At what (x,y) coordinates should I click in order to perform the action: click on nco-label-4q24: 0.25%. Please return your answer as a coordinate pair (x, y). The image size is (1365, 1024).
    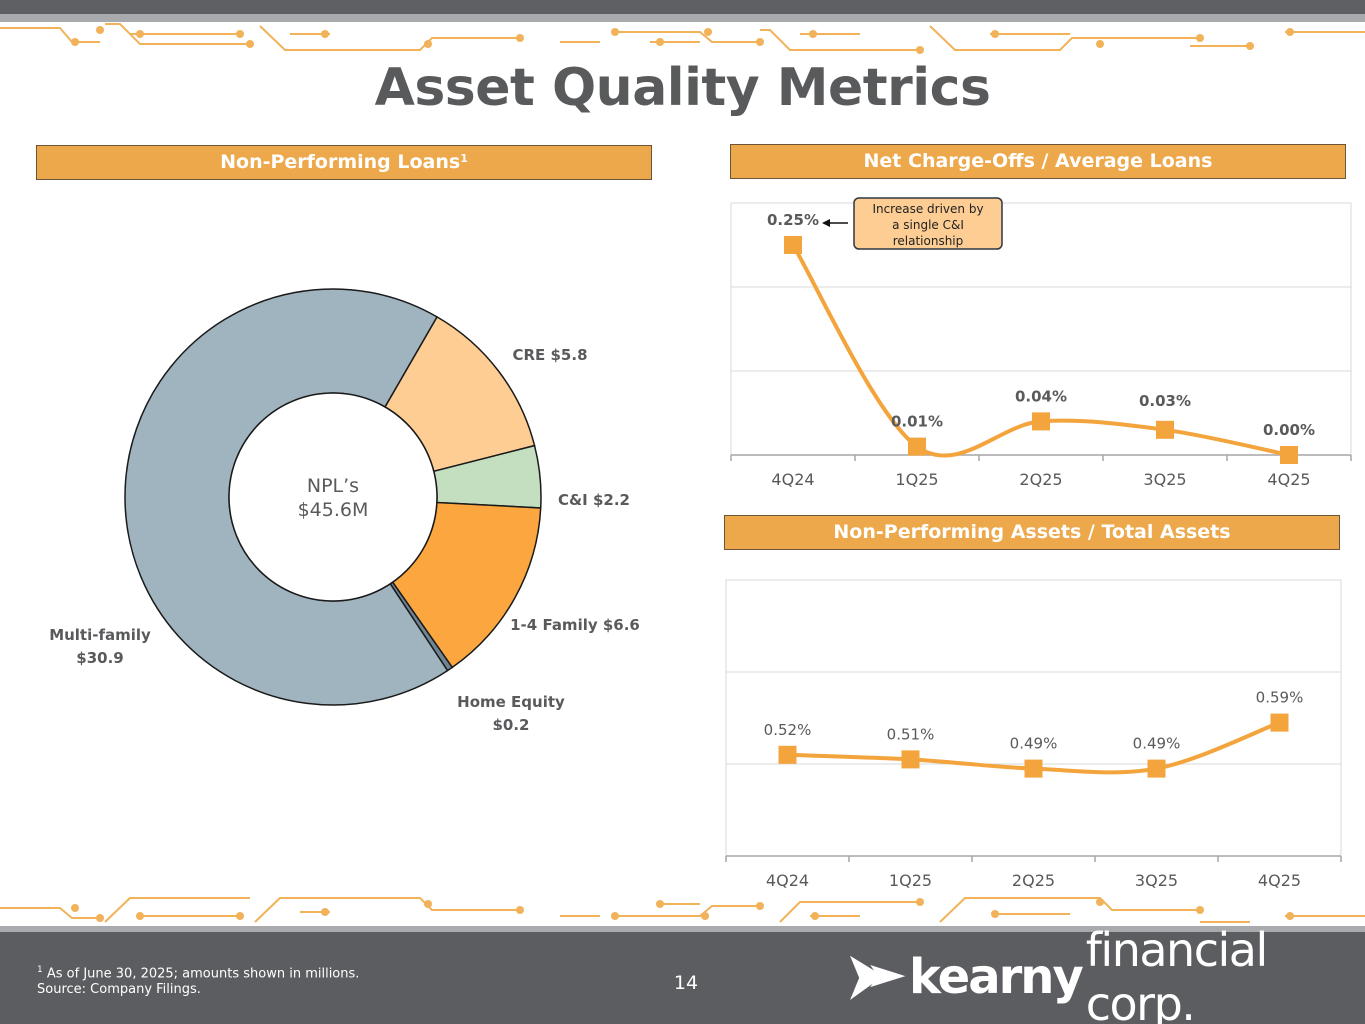
    Looking at the image, I should click on (793, 220).